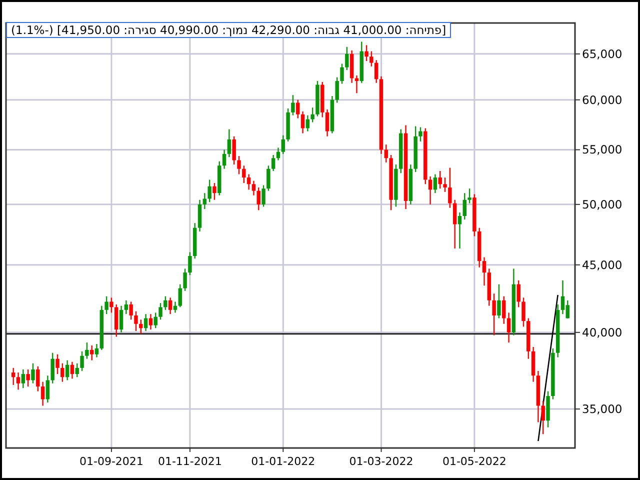  Describe the element at coordinates (602, 53) in the screenshot. I see `y-tick-label: 65,000` at that location.